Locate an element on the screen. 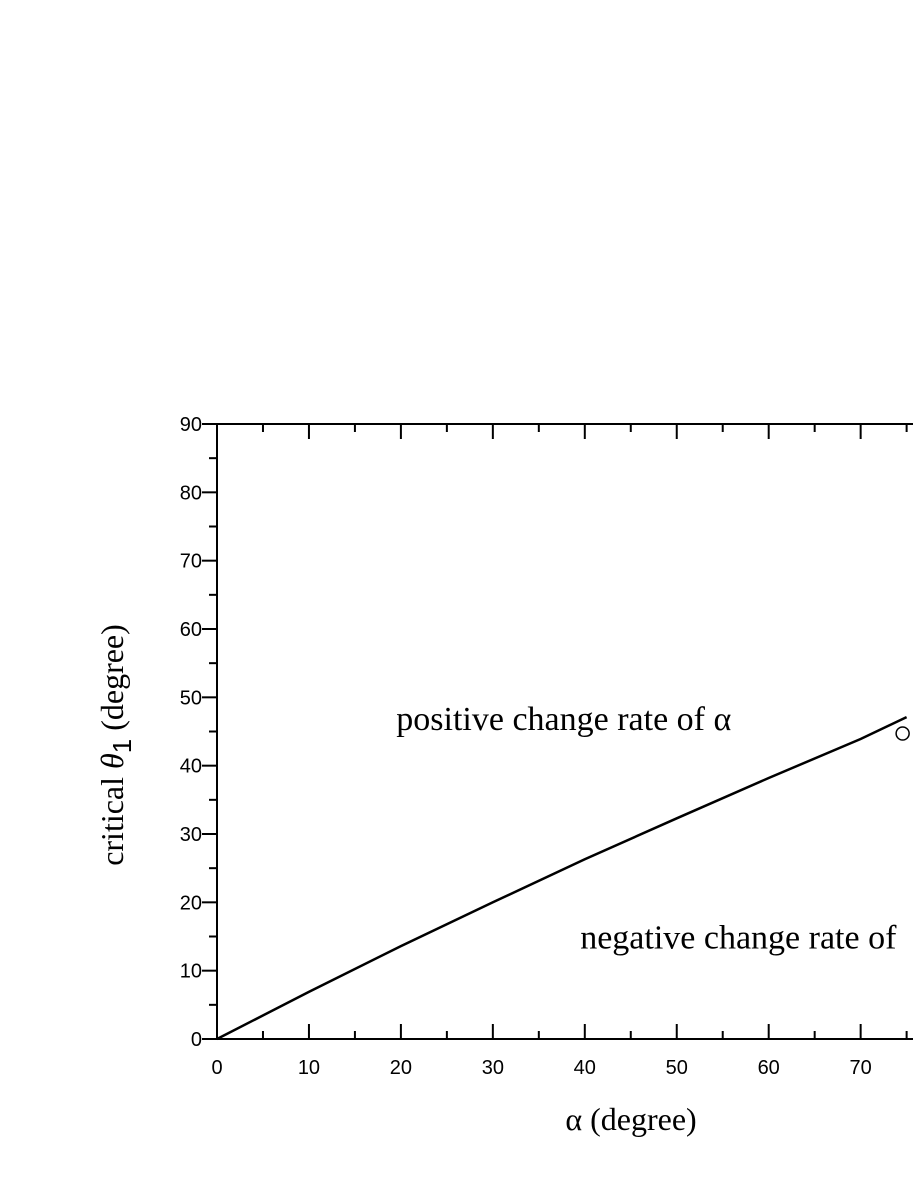 The height and width of the screenshot is (1182, 913). y-tick-label: 40 is located at coordinates (191, 767).